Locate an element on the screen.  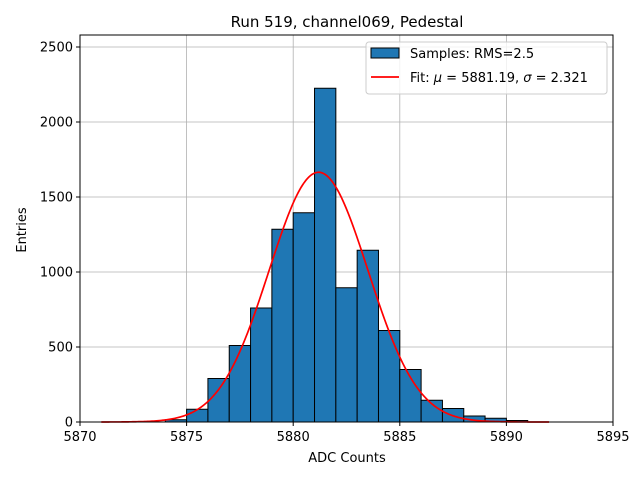
x-axis-label: ADC Counts is located at coordinates (347, 458).